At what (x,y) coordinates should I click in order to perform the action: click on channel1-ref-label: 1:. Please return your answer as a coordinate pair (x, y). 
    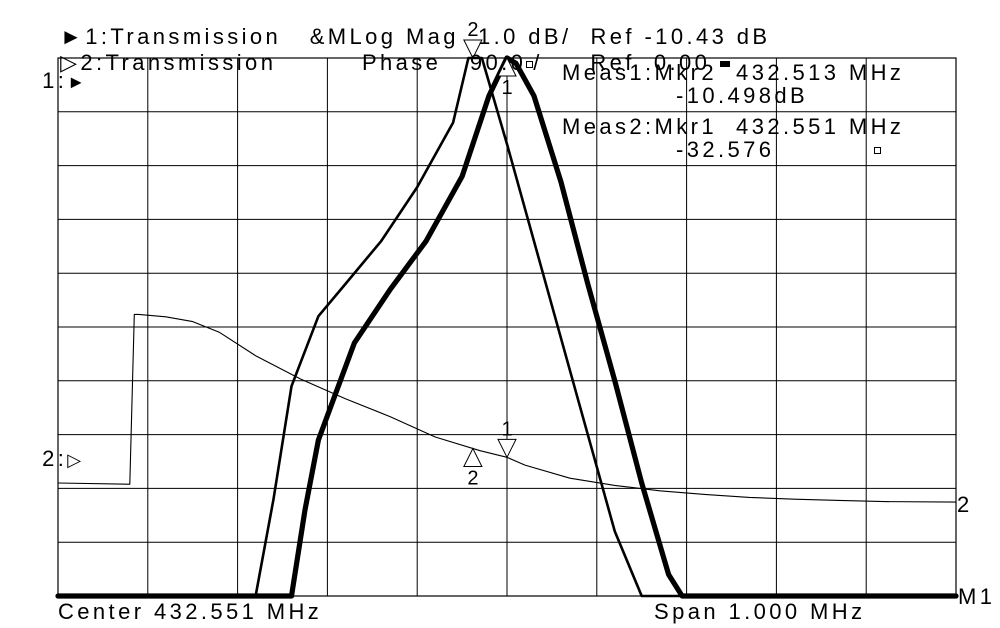
    Looking at the image, I should click on (55, 80).